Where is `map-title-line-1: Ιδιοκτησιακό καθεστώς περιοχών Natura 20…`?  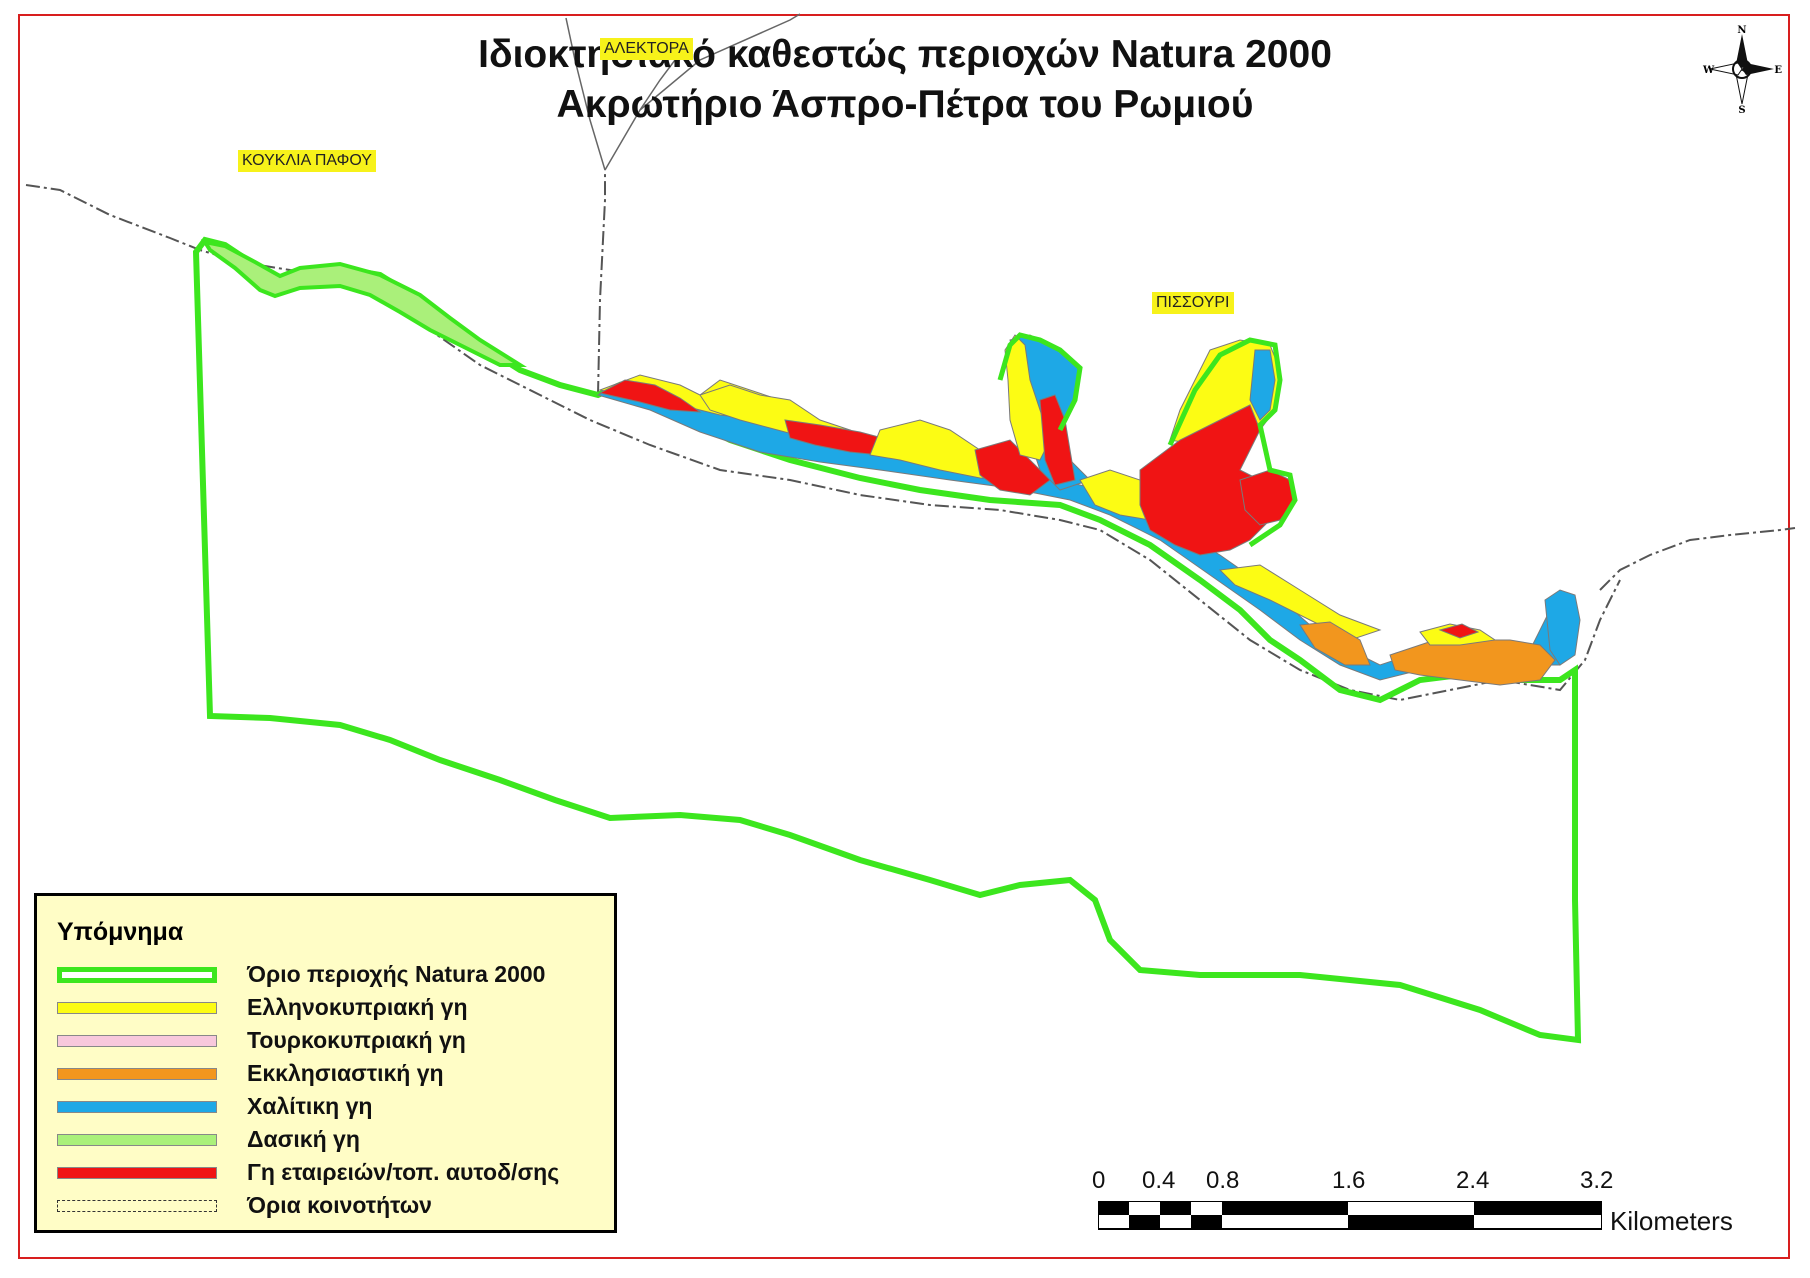 map-title-line-1: Ιδιοκτησιακό καθεστώς περιοχών Natura 20… is located at coordinates (905, 54).